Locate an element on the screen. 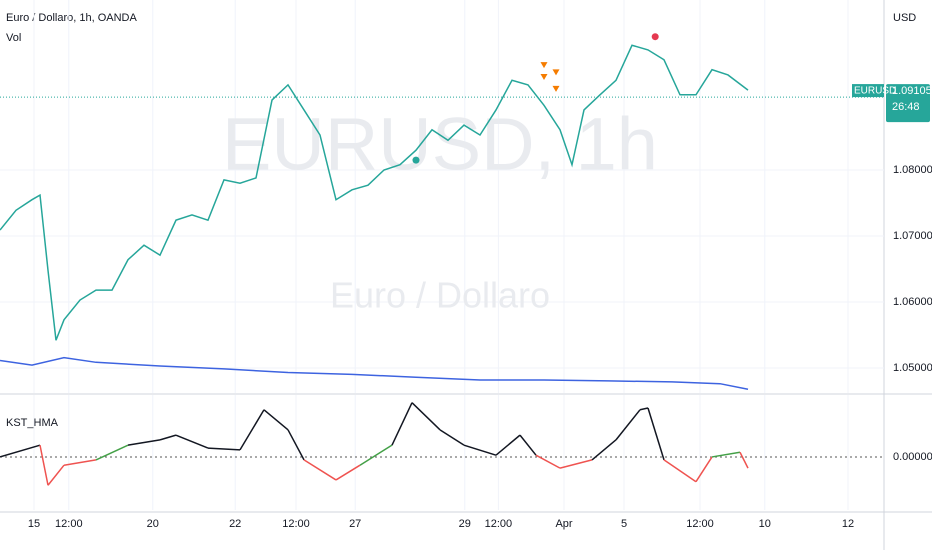 Image resolution: width=932 pixels, height=550 pixels. x-tick-label: 22 is located at coordinates (235, 524).